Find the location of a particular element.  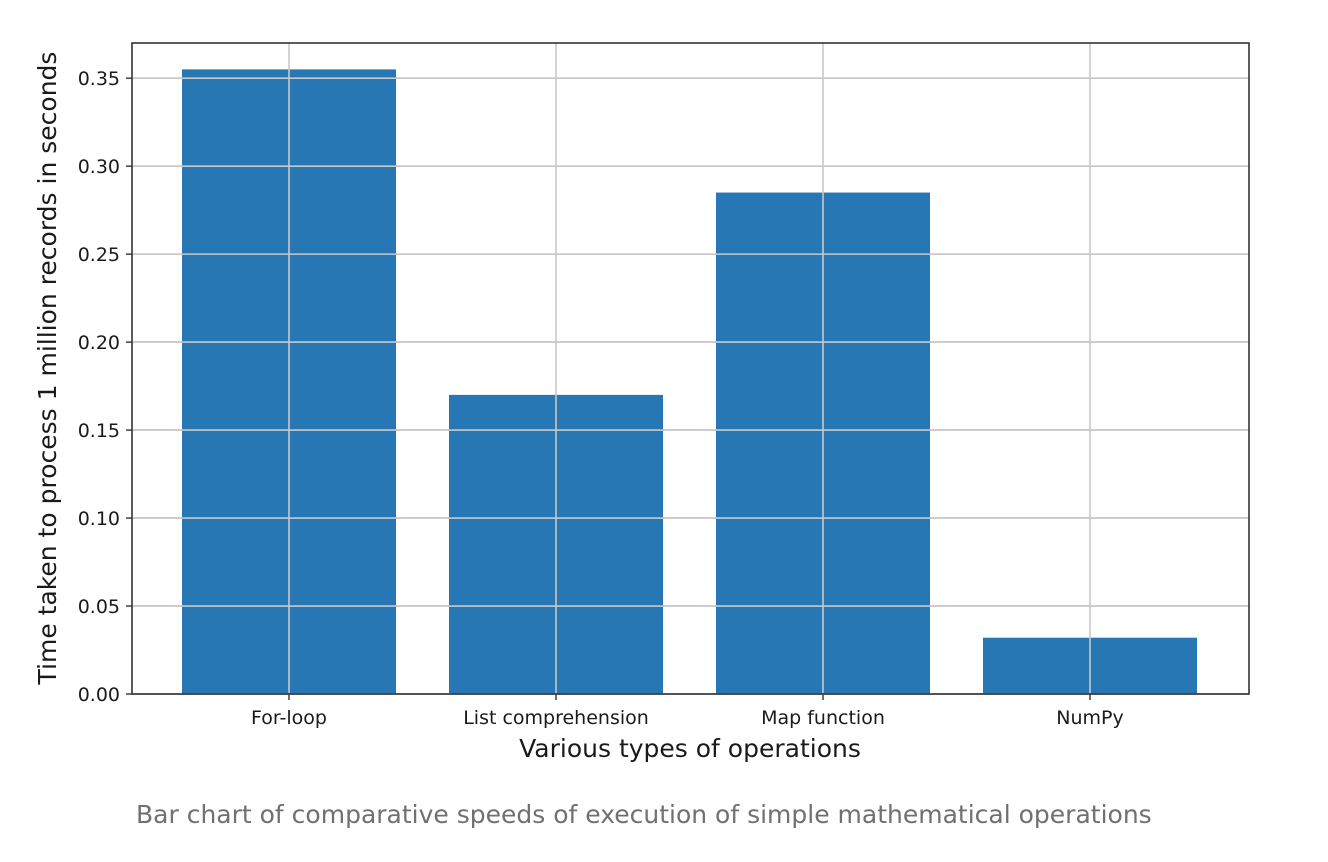

x-tick-label: List comprehension is located at coordinates (556, 718).